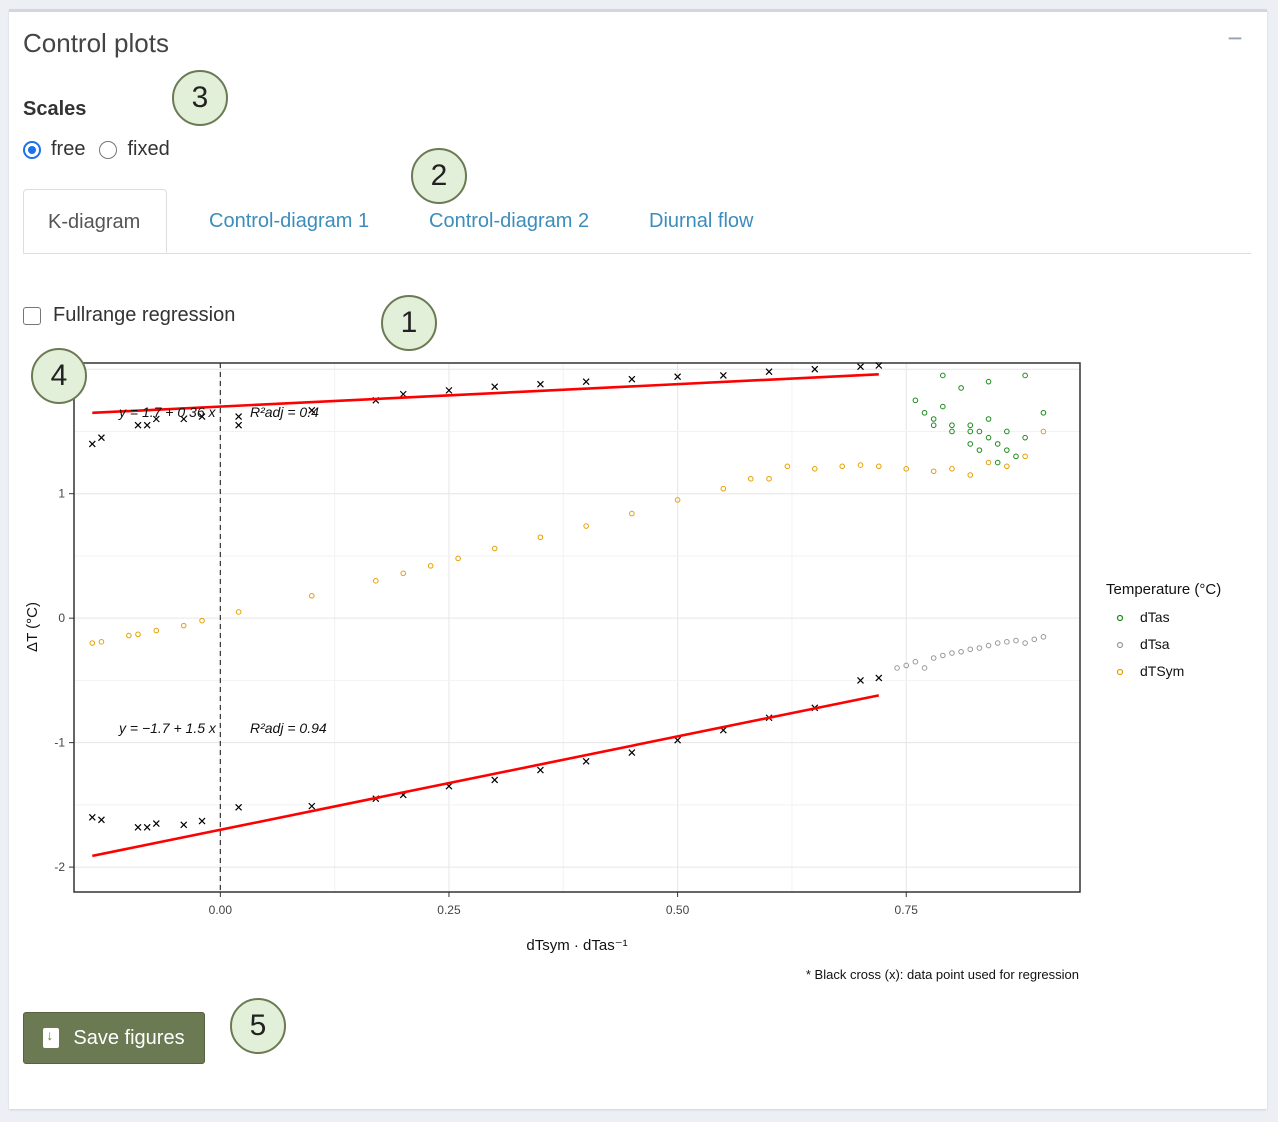 This screenshot has height=1122, width=1278. What do you see at coordinates (96, 43) in the screenshot?
I see `panel-title: Control plots` at bounding box center [96, 43].